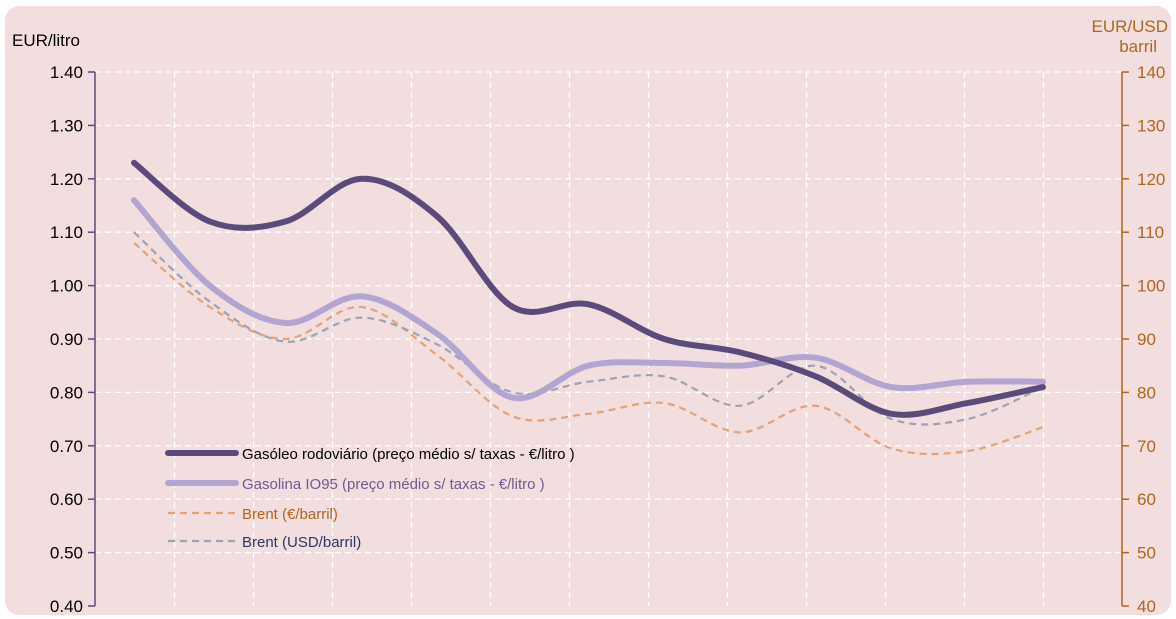  I want to click on right-tick-label: 120, so click(1151, 179).